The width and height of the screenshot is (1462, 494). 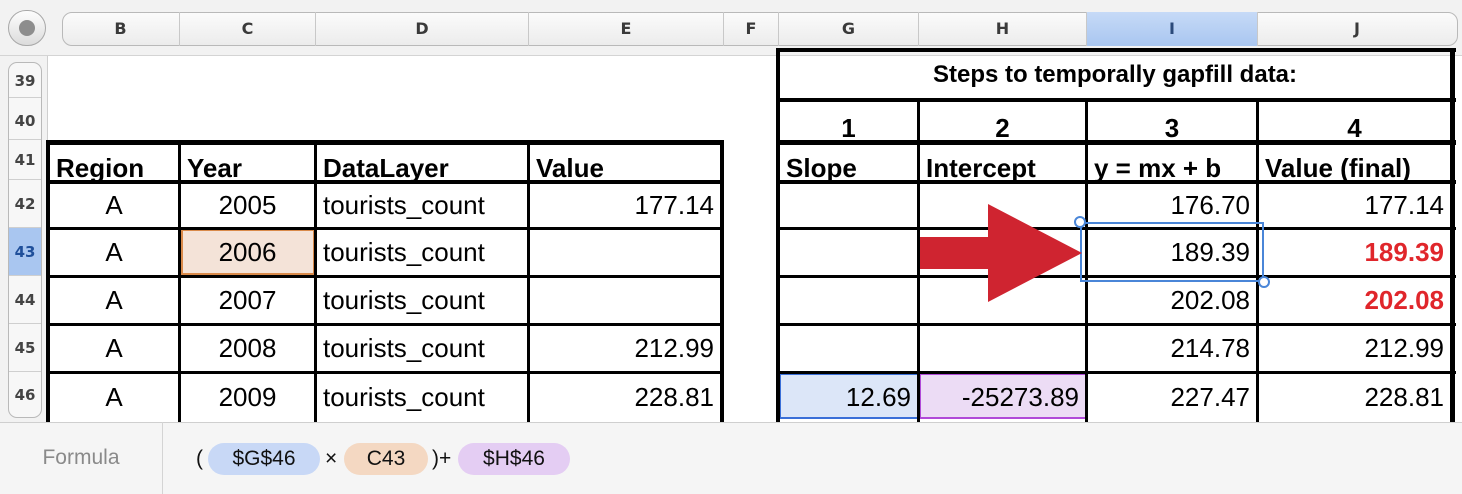 What do you see at coordinates (386, 459) in the screenshot?
I see `formula-ref-year: C43` at bounding box center [386, 459].